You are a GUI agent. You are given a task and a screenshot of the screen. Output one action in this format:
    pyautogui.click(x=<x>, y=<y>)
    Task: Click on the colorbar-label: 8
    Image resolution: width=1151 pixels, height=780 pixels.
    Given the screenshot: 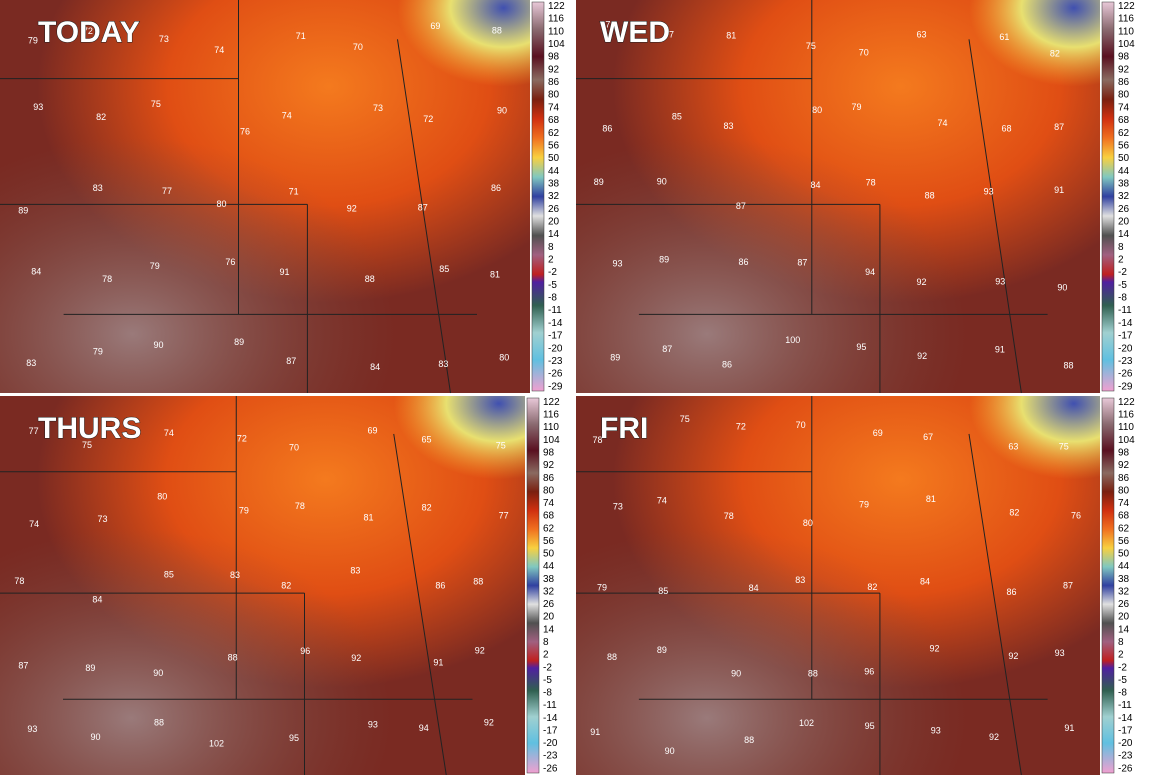 What is the action you would take?
    pyautogui.click(x=546, y=642)
    